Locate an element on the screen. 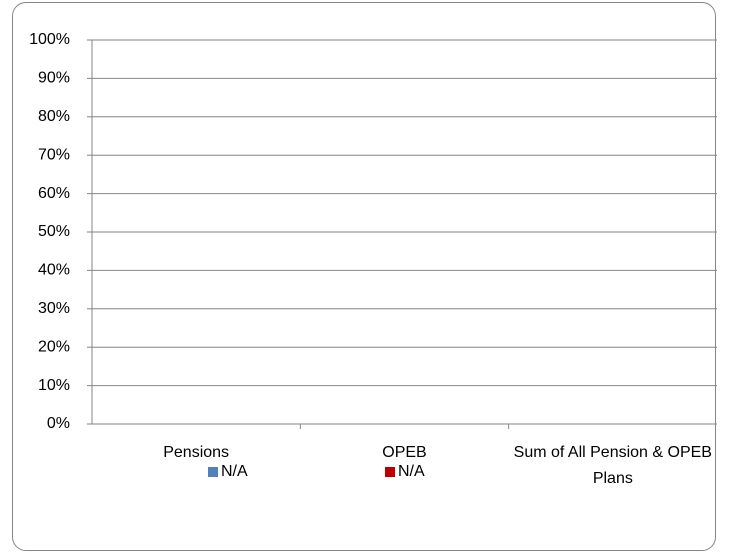  y-tick-label: 90% is located at coordinates (54, 78).